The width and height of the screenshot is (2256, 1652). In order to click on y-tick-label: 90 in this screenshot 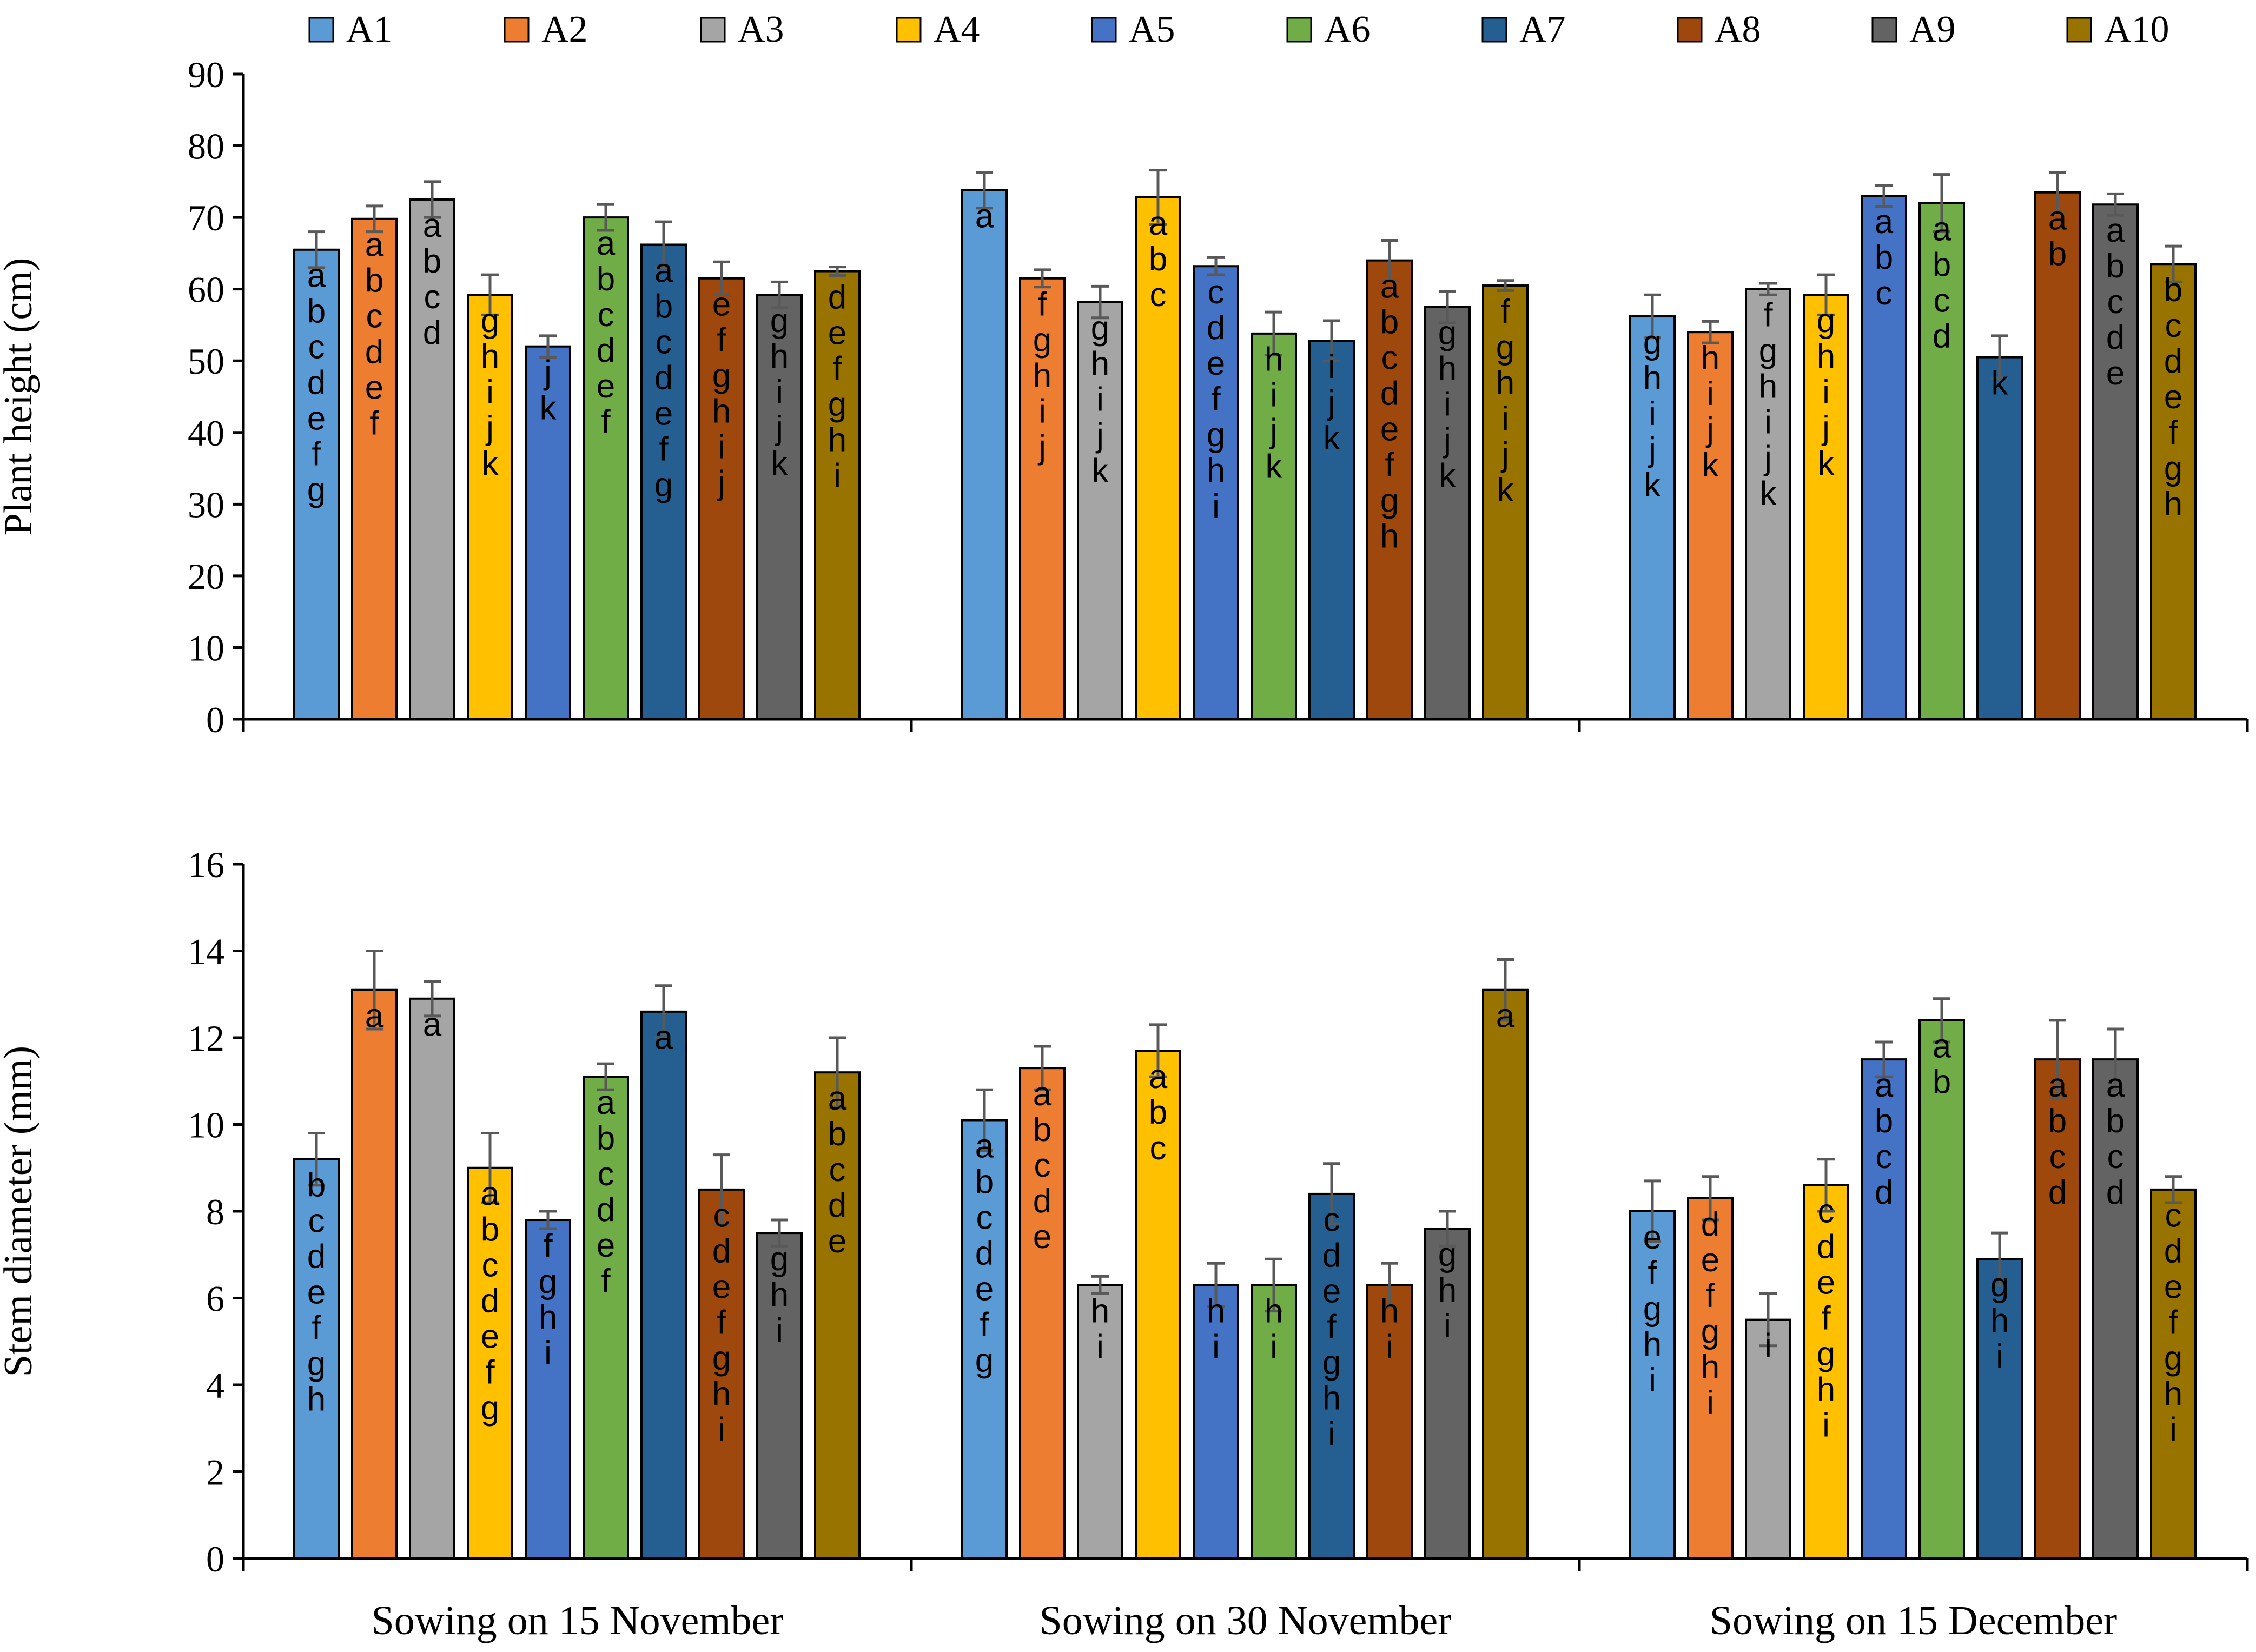, I will do `click(206, 74)`.